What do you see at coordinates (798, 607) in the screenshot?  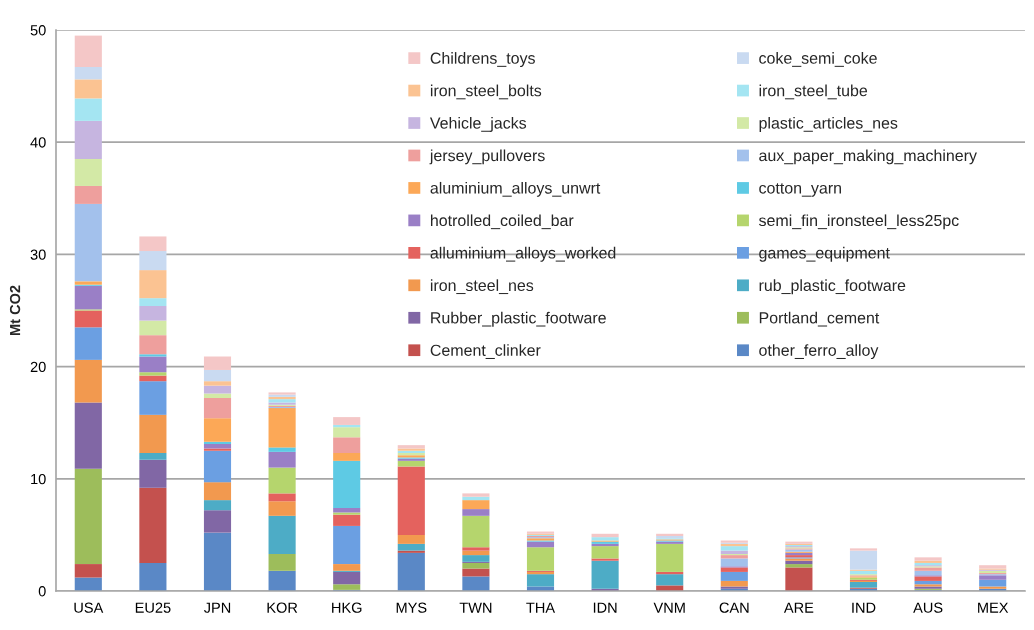 I see `x-tick-label: ARE` at bounding box center [798, 607].